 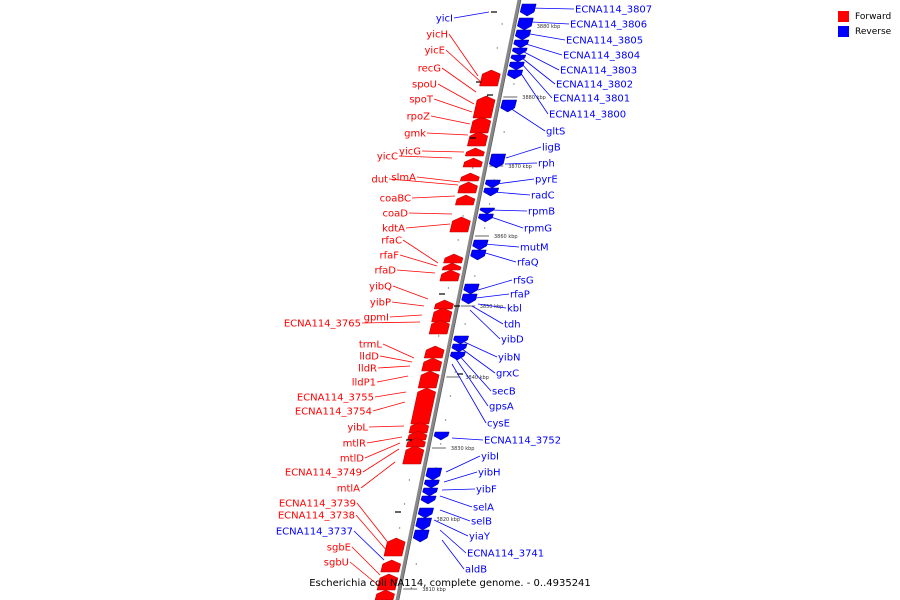 What do you see at coordinates (483, 508) in the screenshot?
I see `reverse-gene-label: selA` at bounding box center [483, 508].